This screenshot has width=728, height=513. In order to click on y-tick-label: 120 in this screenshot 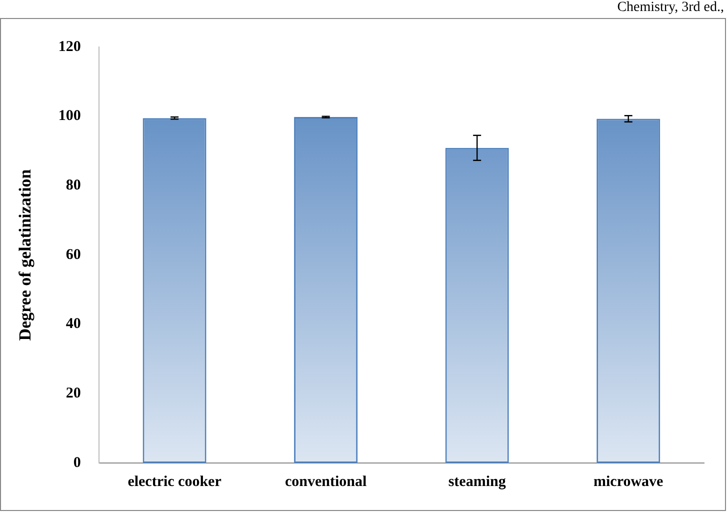, I will do `click(69, 46)`.